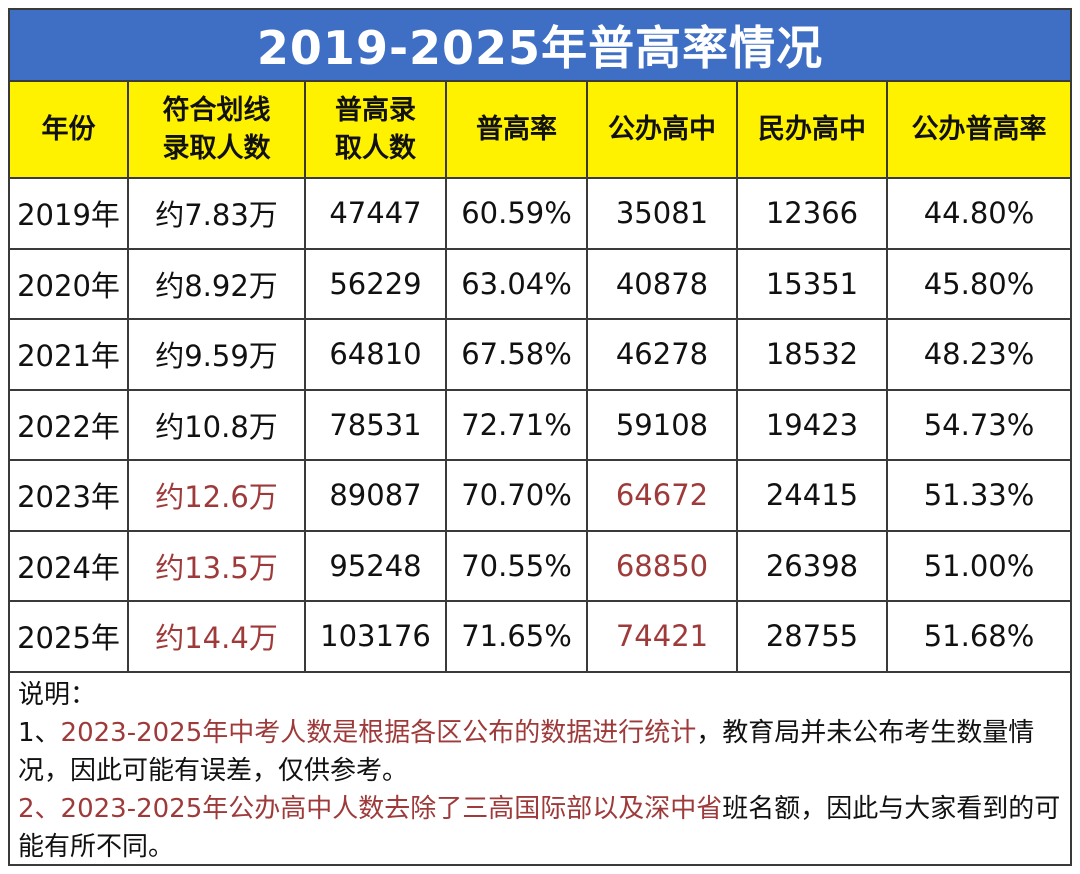 The image size is (1080, 874). What do you see at coordinates (375, 495) in the screenshot?
I see `cell-admitted: 89087` at bounding box center [375, 495].